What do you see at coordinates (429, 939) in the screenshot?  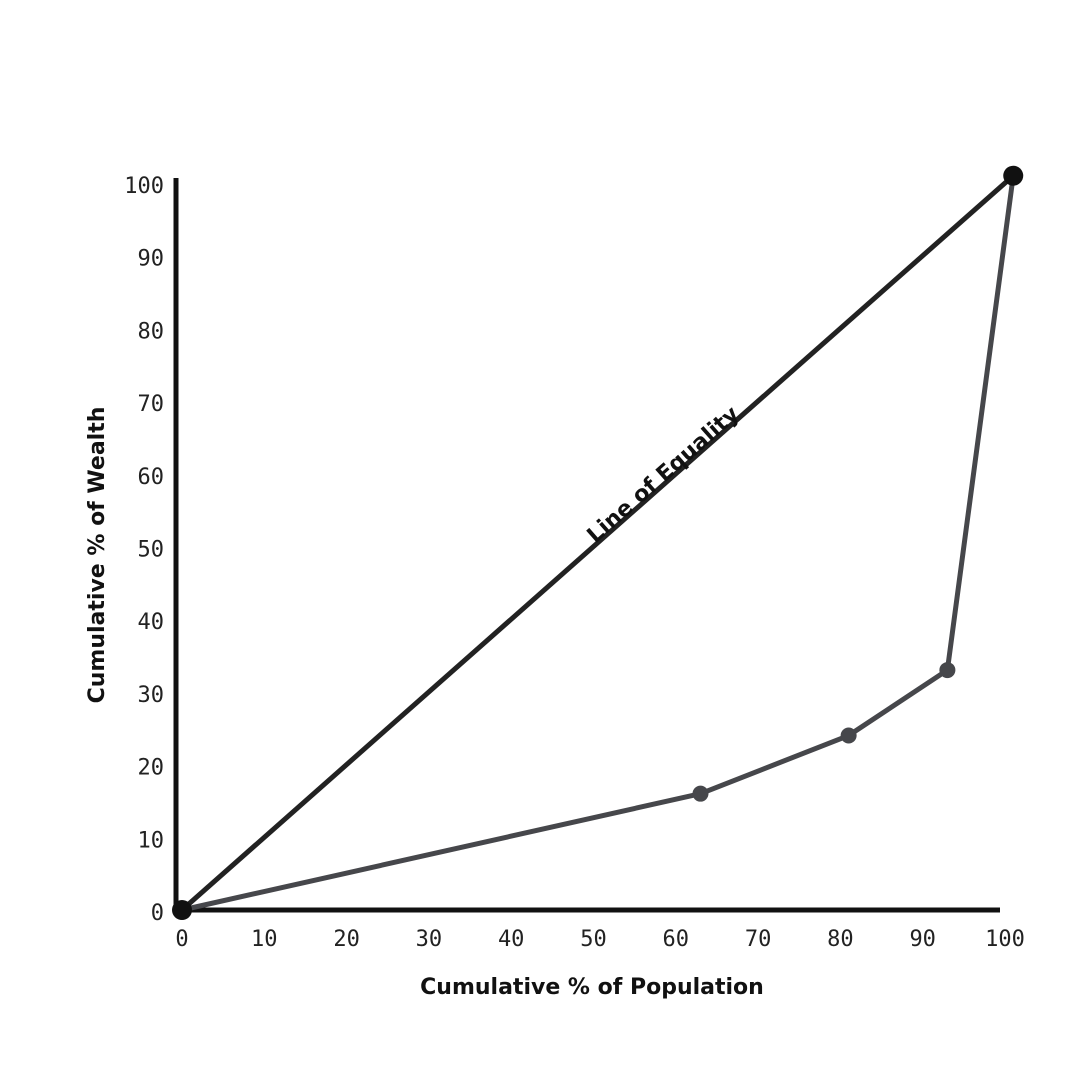 I see `x-tick-label: 30` at bounding box center [429, 939].